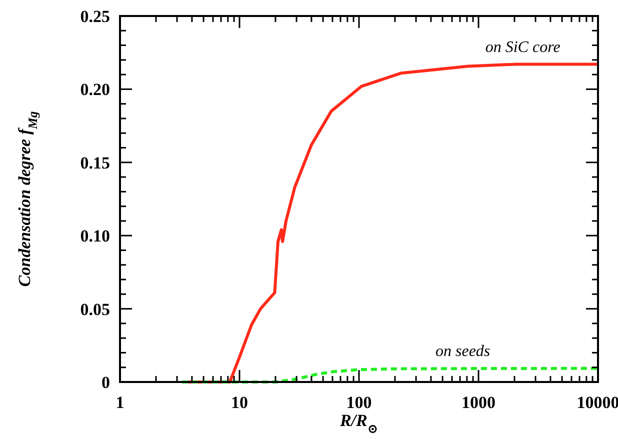 Image resolution: width=618 pixels, height=439 pixels. What do you see at coordinates (239, 402) in the screenshot?
I see `x-tick-label: 10` at bounding box center [239, 402].